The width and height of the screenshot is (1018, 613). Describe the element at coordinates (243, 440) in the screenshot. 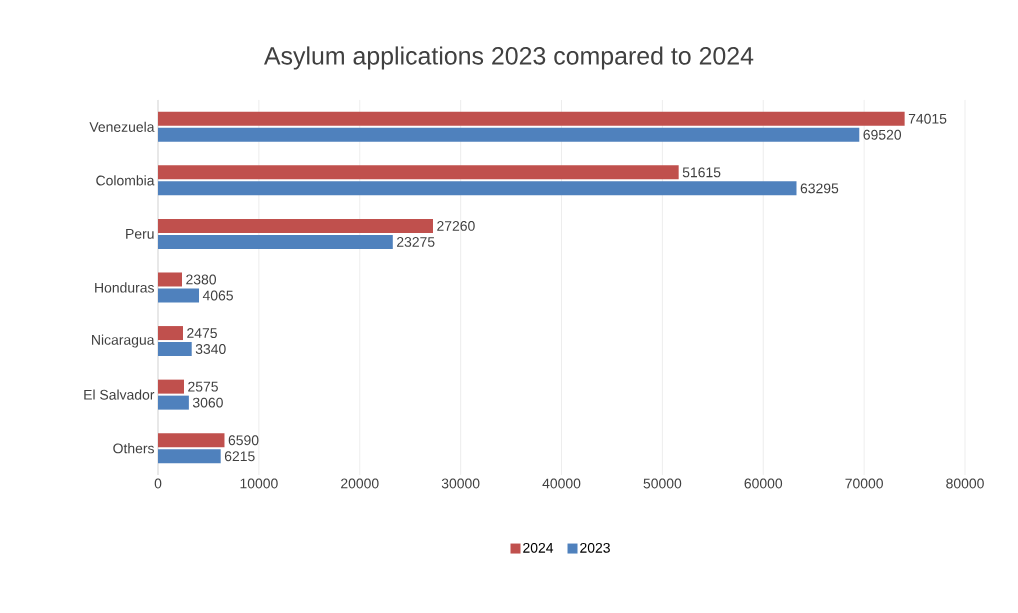

I see `data-label: 6590` at that location.